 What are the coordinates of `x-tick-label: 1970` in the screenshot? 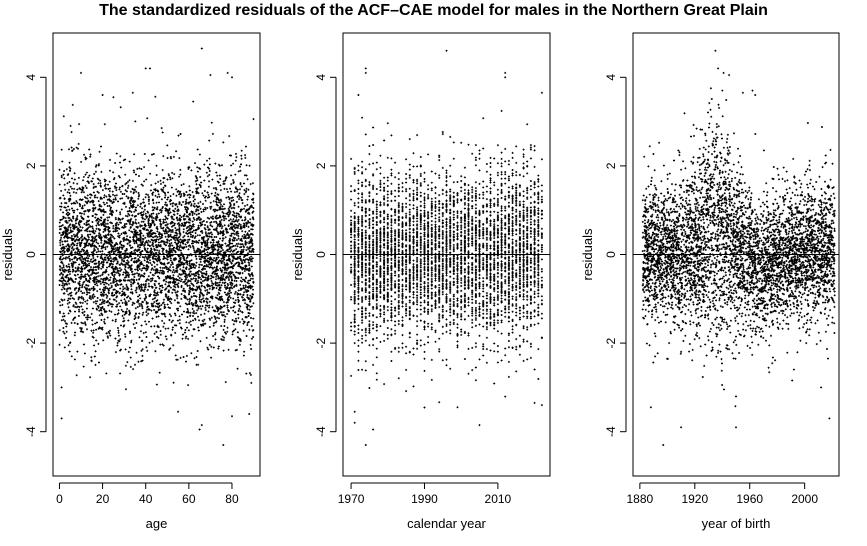 It's located at (351, 499).